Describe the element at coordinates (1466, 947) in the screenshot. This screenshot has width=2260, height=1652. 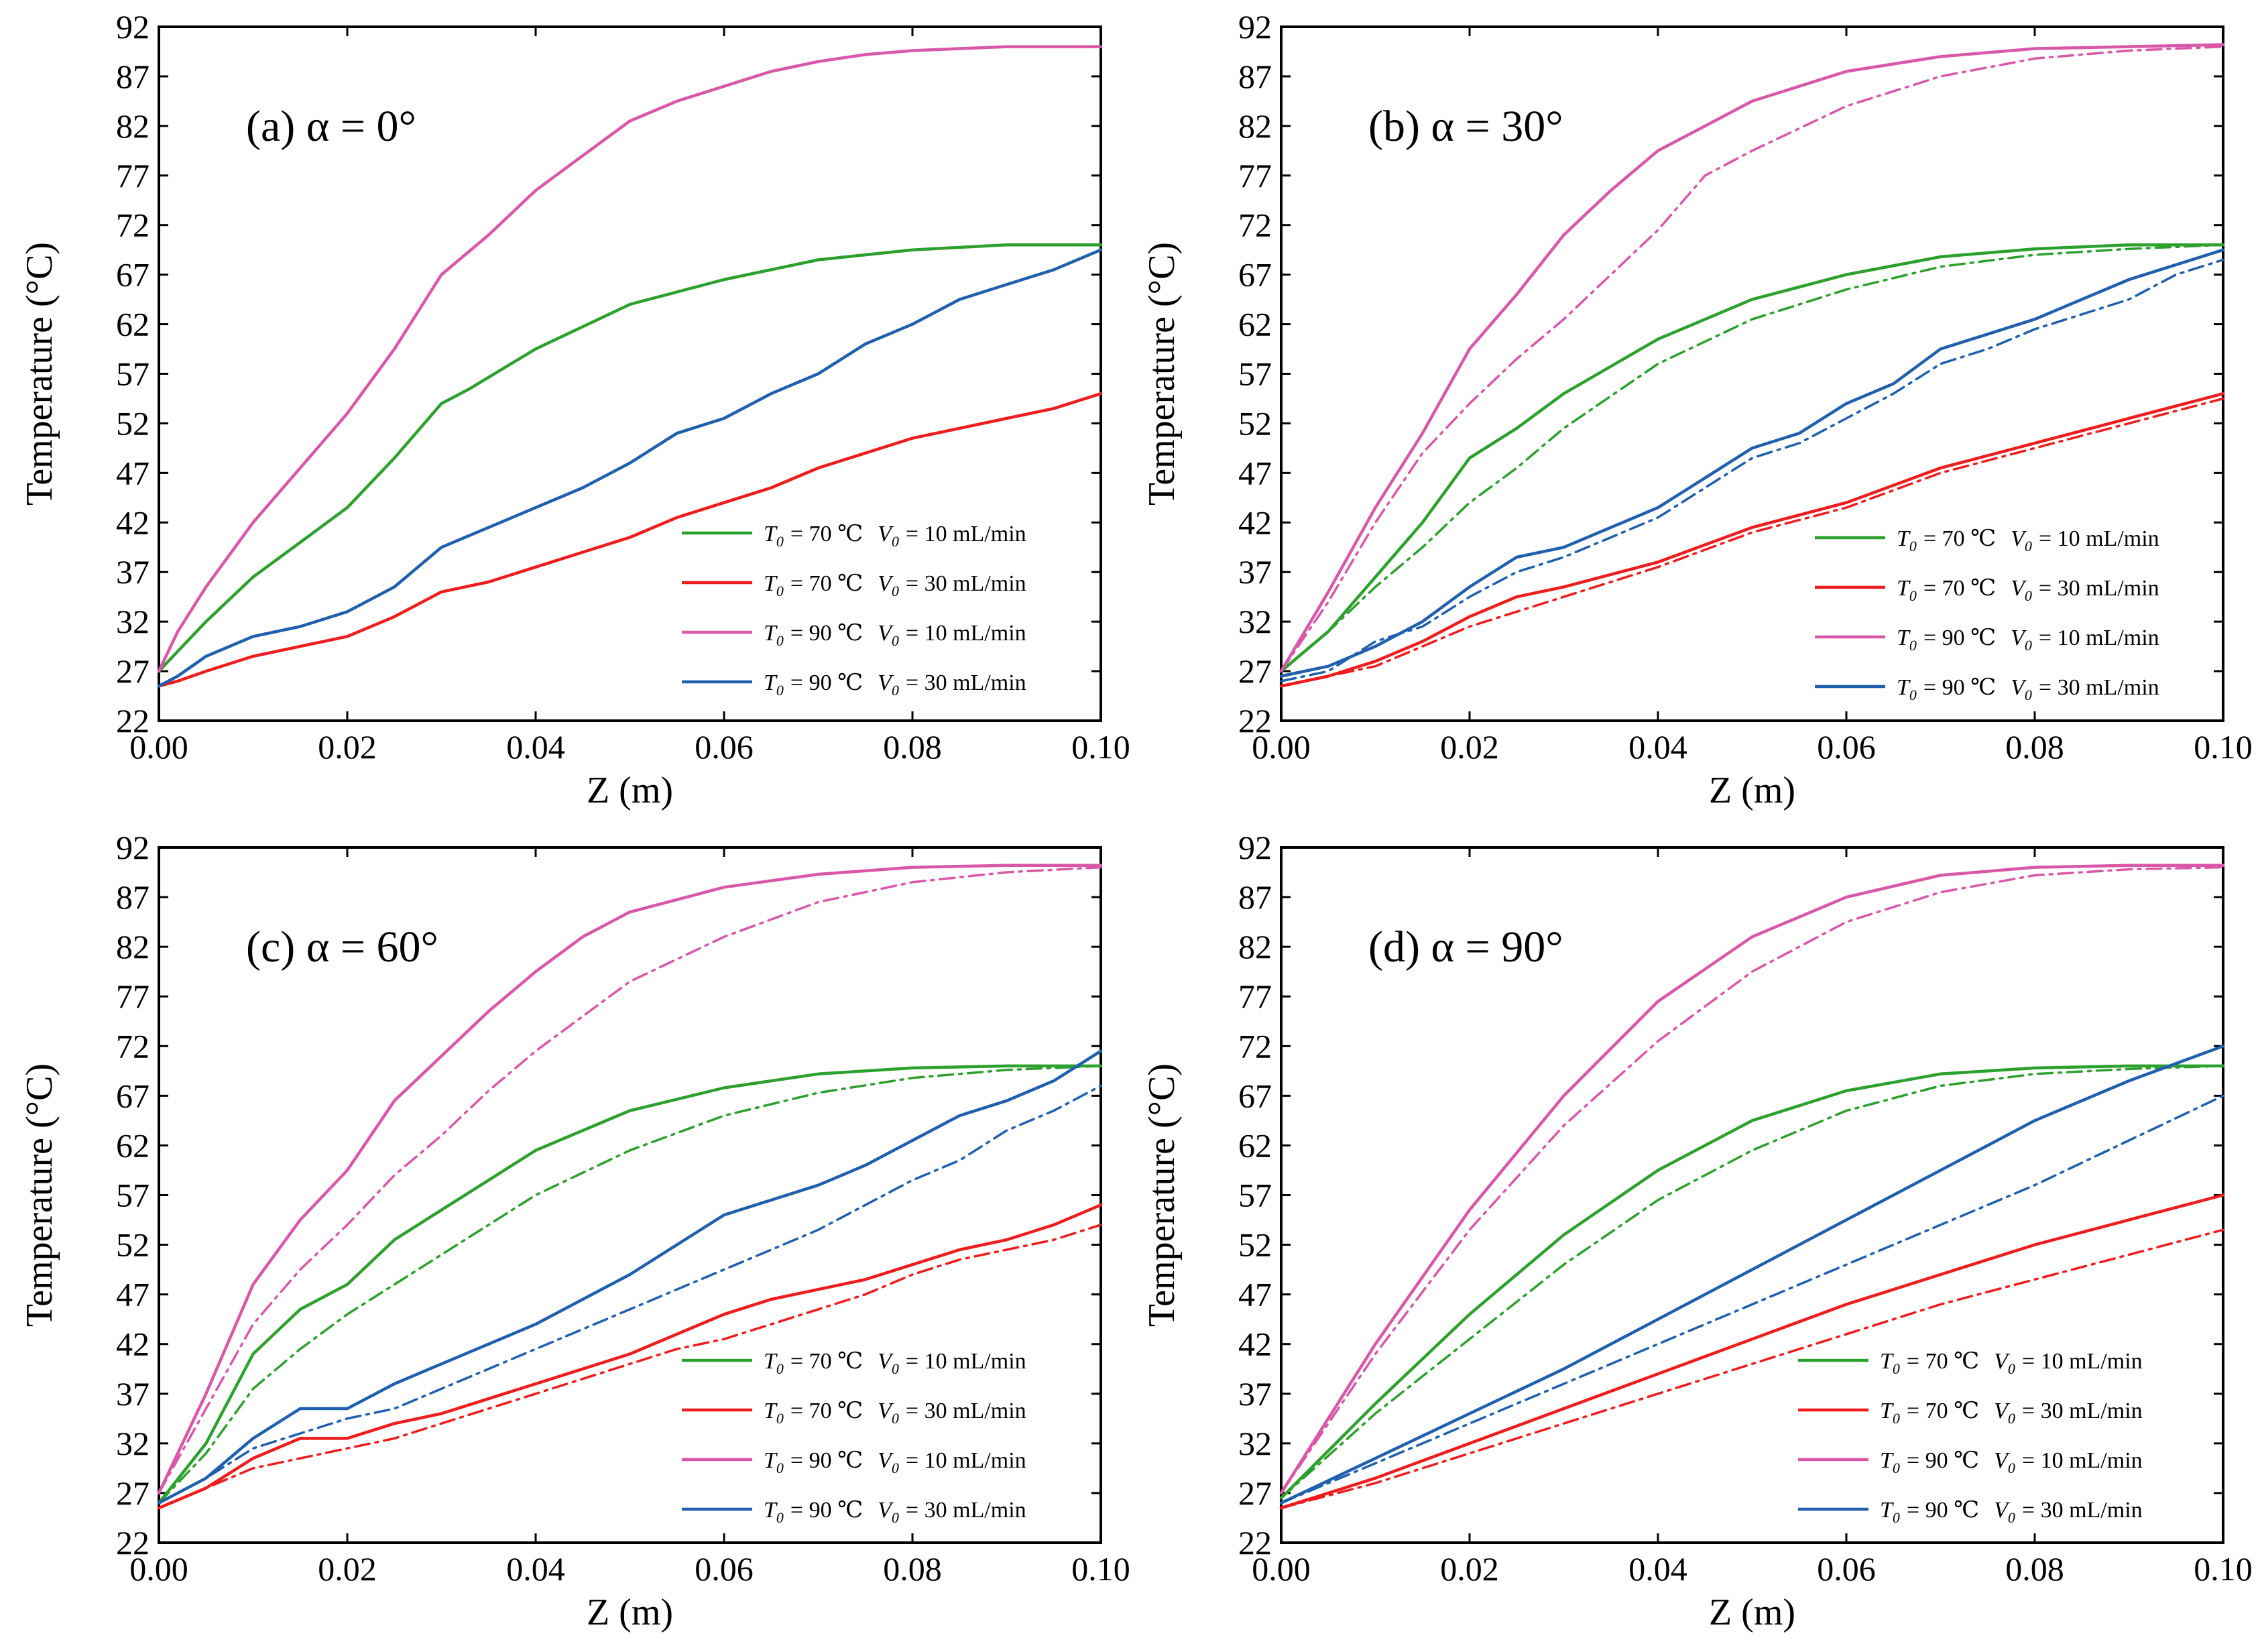
I see `panel-title: (d) α = 90°` at that location.